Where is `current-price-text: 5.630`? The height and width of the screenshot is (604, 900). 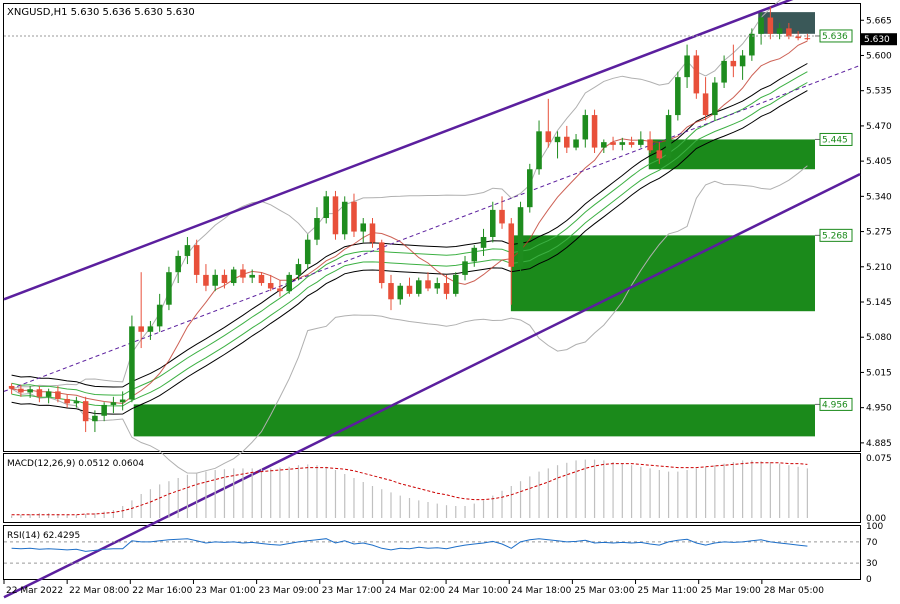
current-price-text: 5.630 is located at coordinates (877, 40).